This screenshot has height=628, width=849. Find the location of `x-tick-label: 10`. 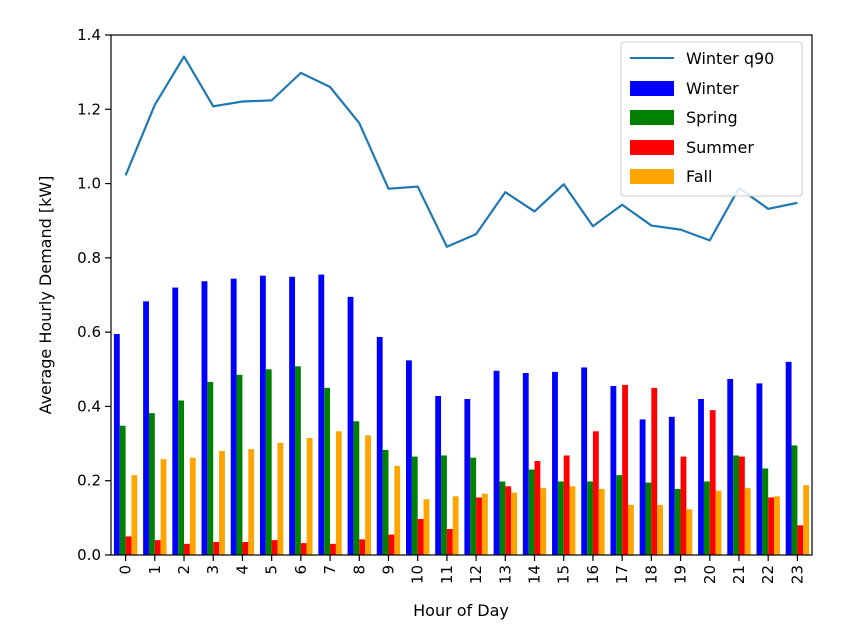

x-tick-label: 10 is located at coordinates (418, 574).